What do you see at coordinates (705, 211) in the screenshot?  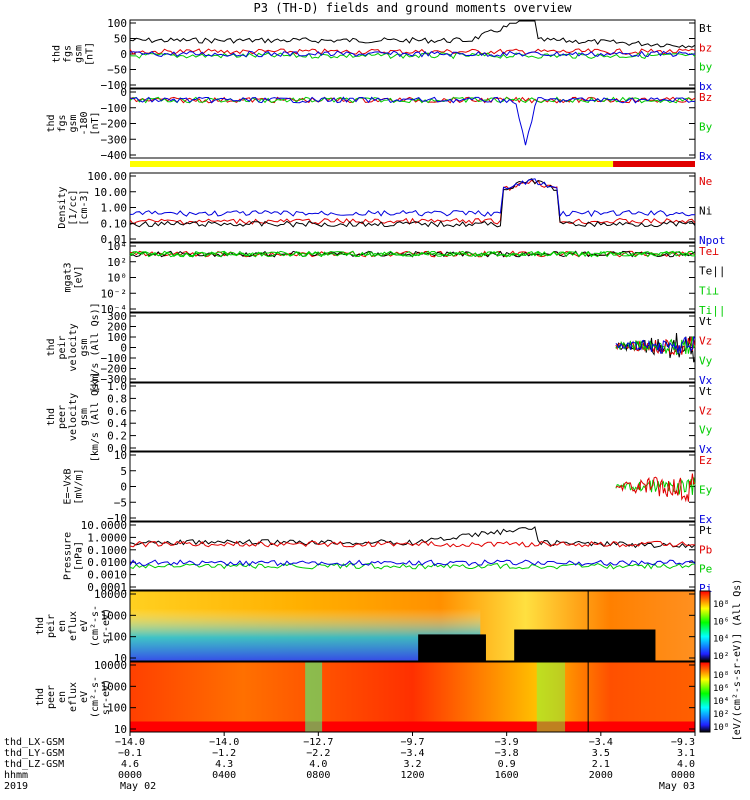 I see `legend-ni: Ni` at bounding box center [705, 211].